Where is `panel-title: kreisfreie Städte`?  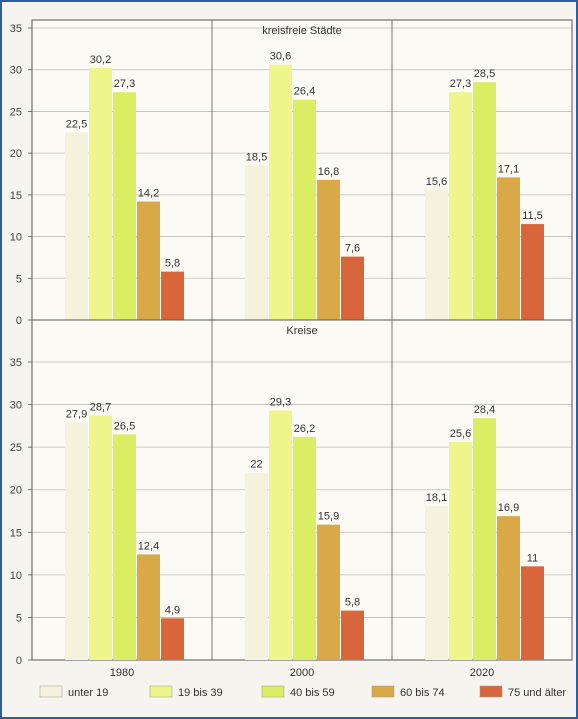 panel-title: kreisfreie Städte is located at coordinates (301, 31).